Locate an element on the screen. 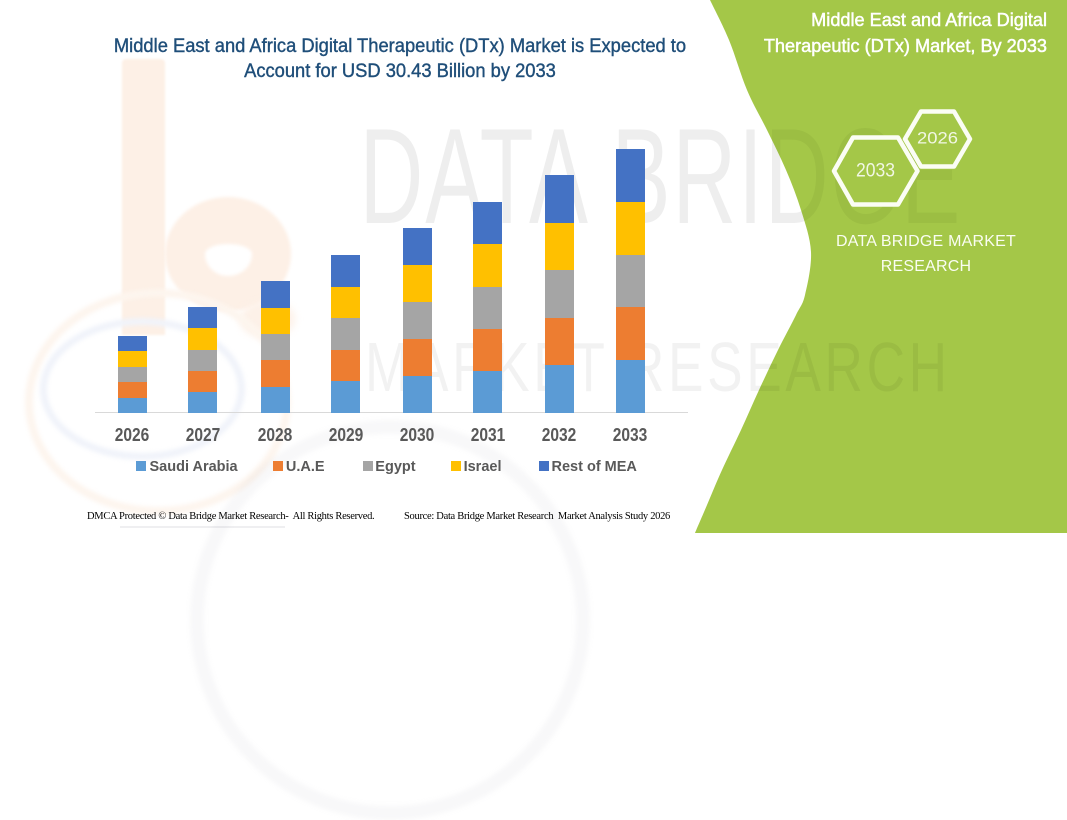 The image size is (1067, 820). svg-text: MARKET RESEARCH is located at coordinates (658, 368).